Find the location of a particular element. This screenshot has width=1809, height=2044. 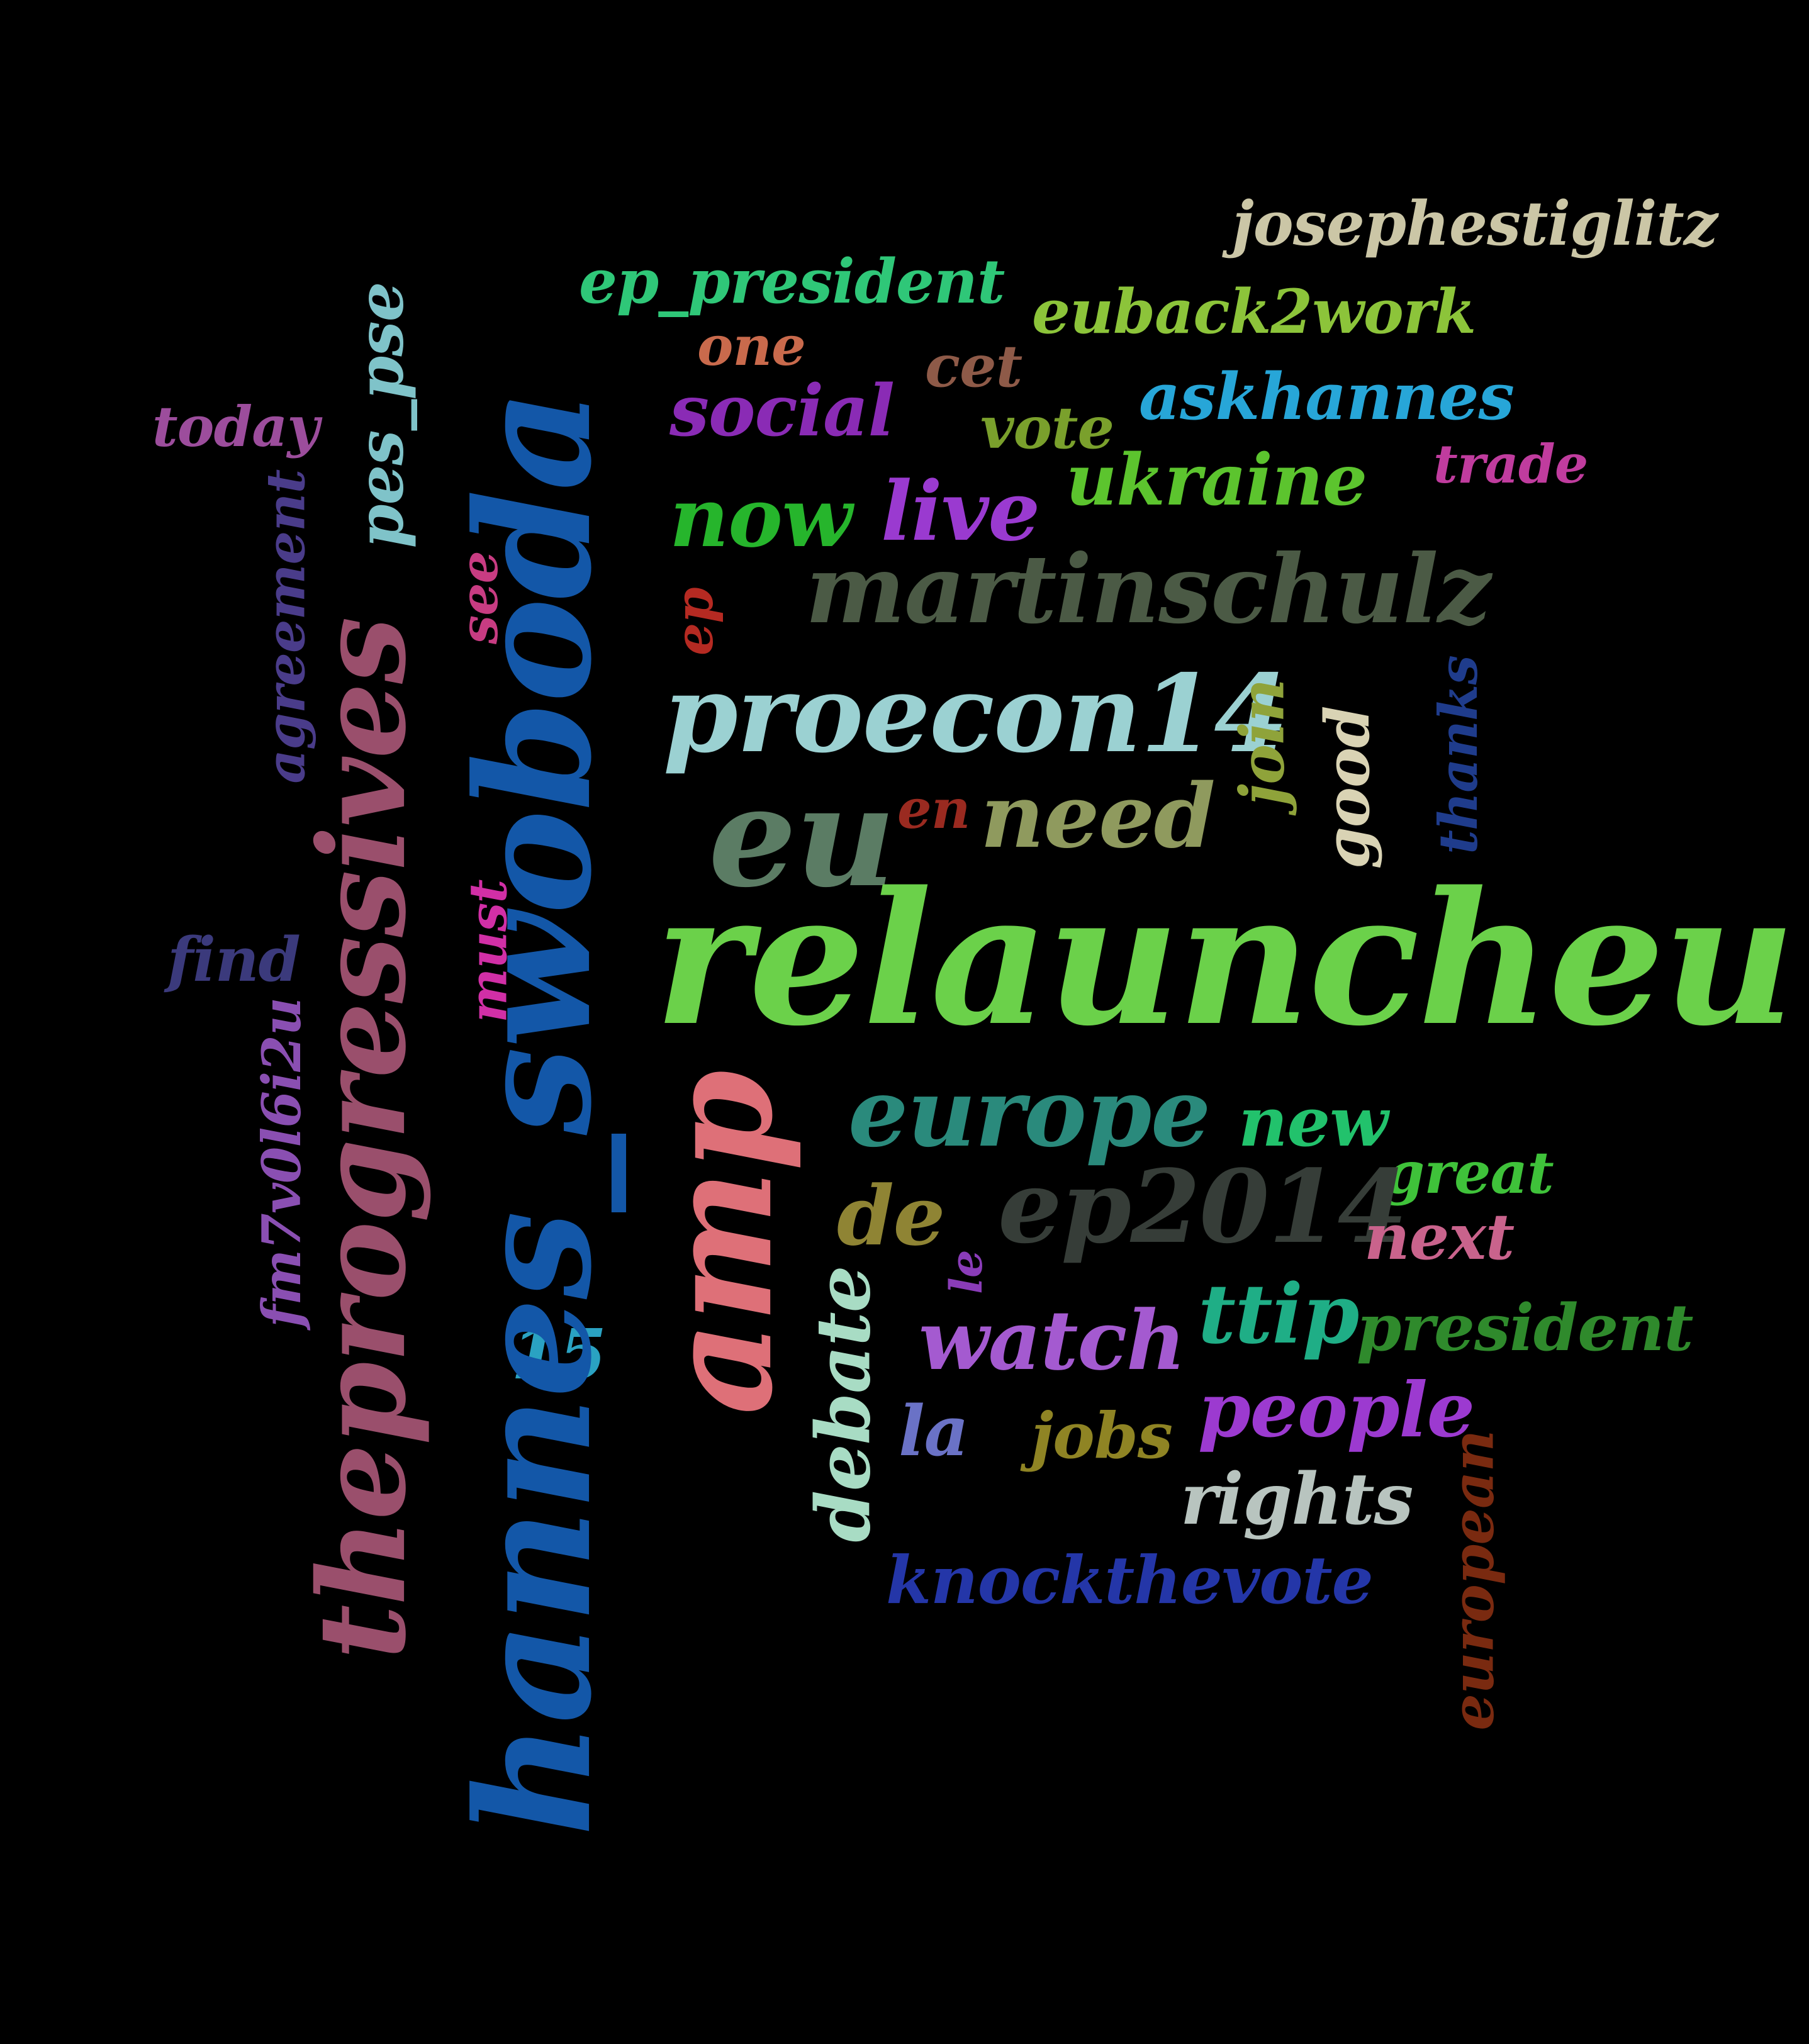

word-fm7v0l6i2u: fm7v0l6i2u is located at coordinates (281, 1162).